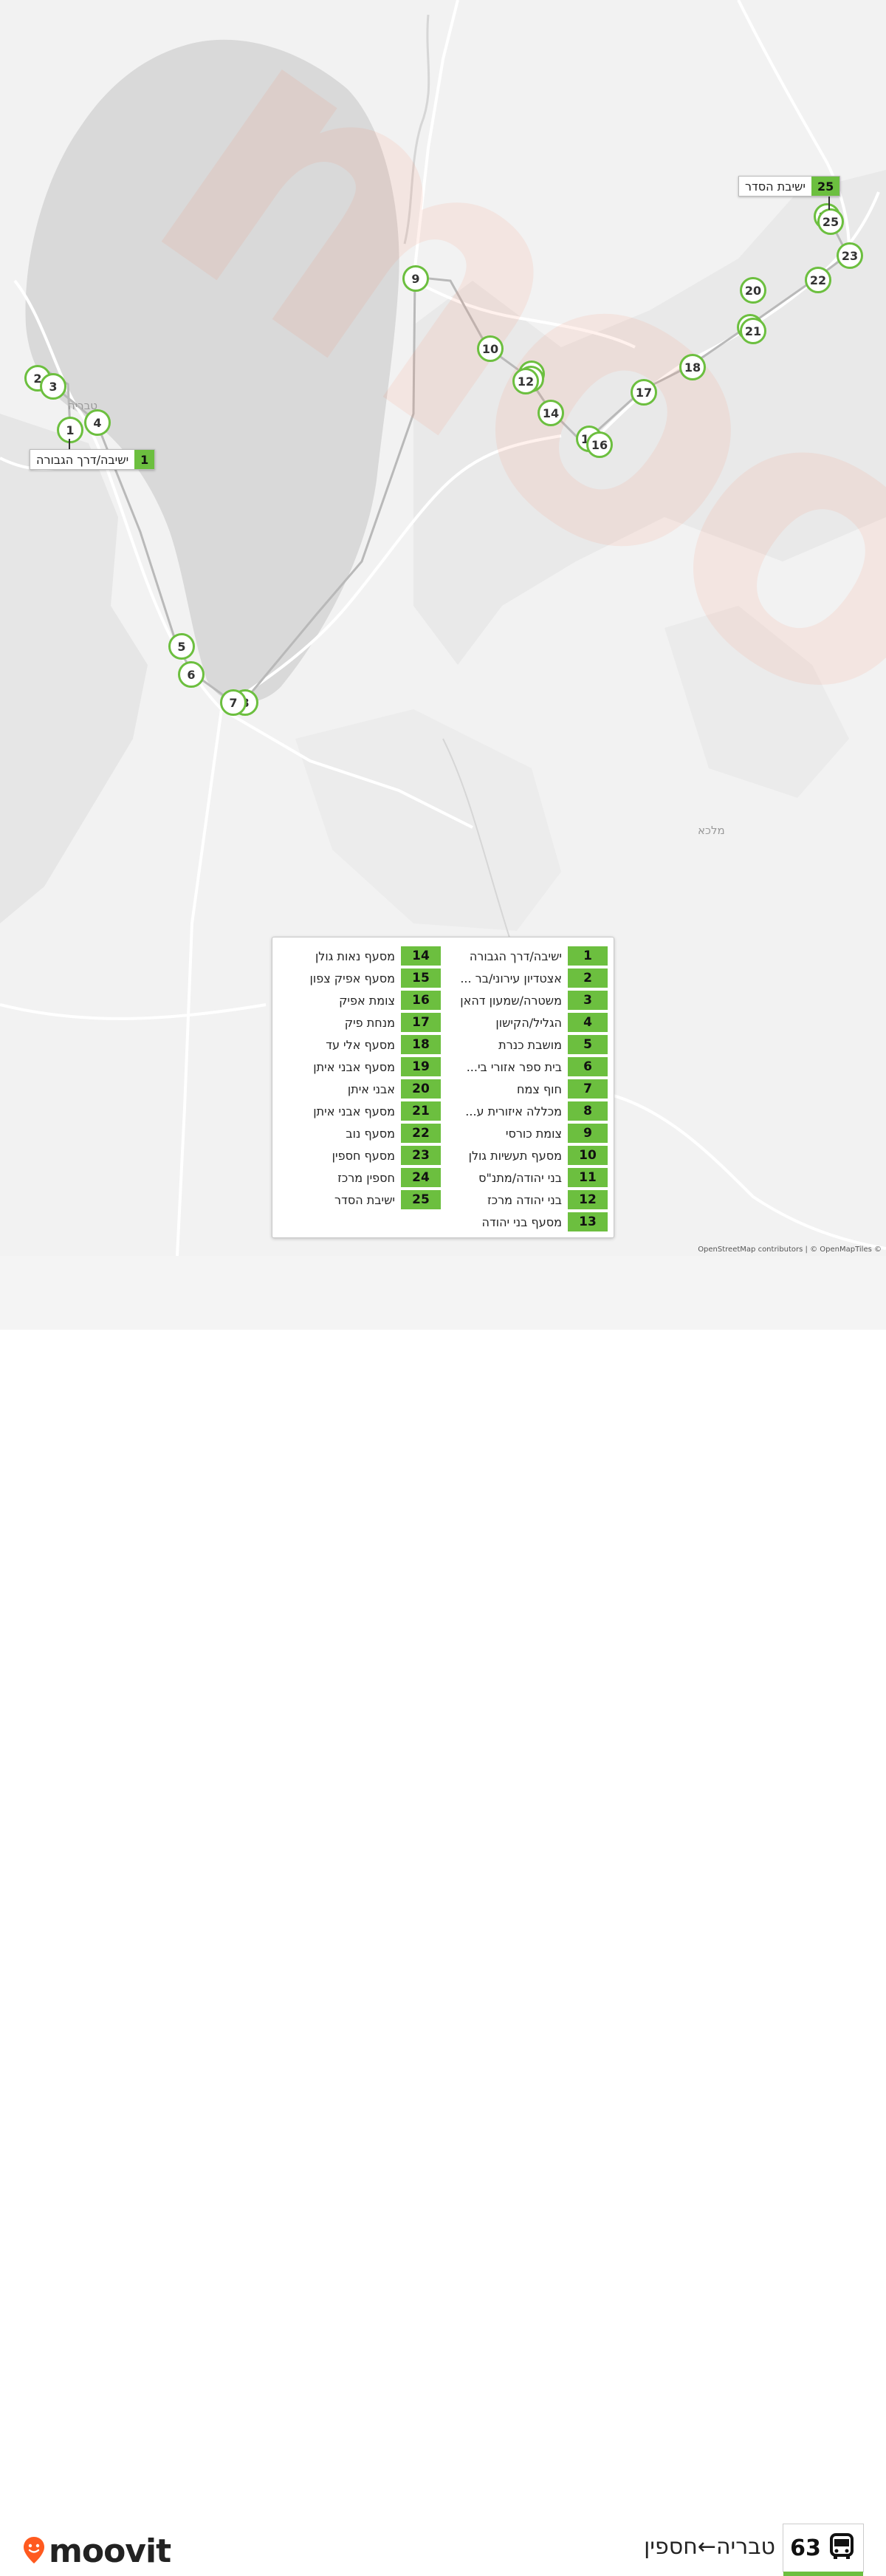 This screenshot has height=2576, width=886. I want to click on legend-stop-name: מסעף נוב, so click(370, 1133).